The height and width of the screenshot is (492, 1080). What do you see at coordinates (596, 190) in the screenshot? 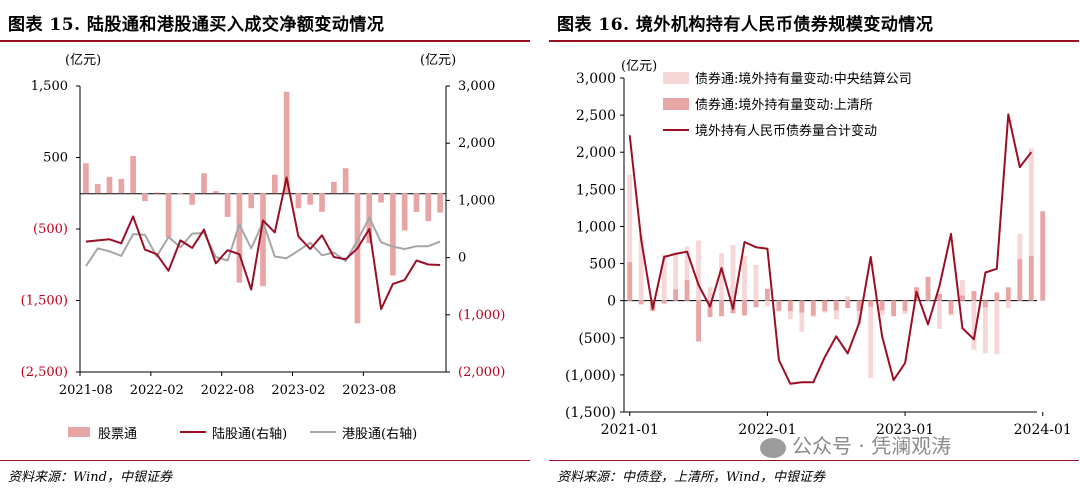
I see `y-tick-label: 1,500` at bounding box center [596, 190].